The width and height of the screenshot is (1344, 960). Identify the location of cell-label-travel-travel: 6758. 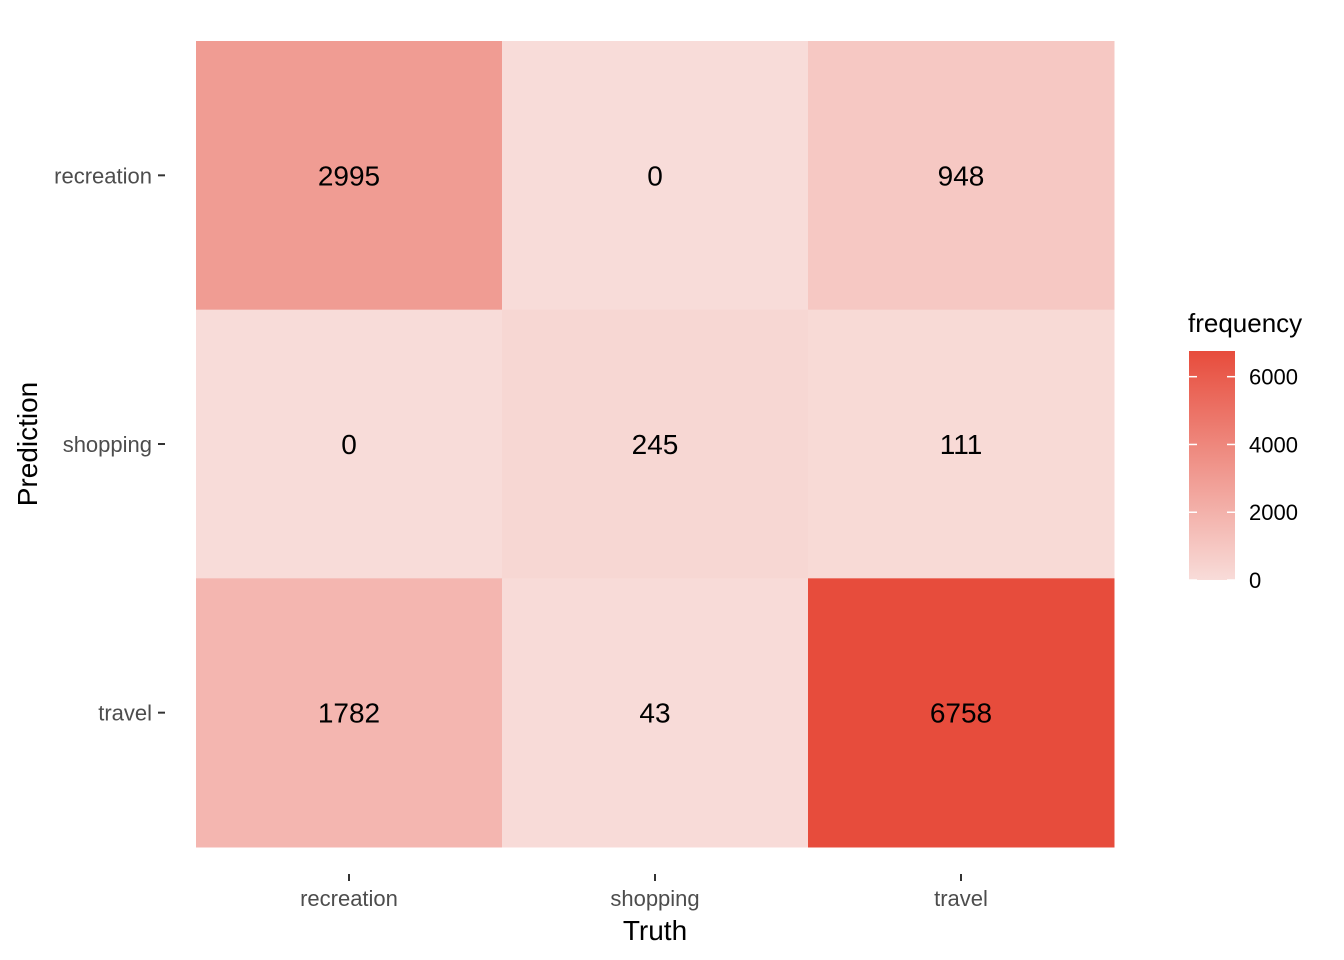
(961, 713).